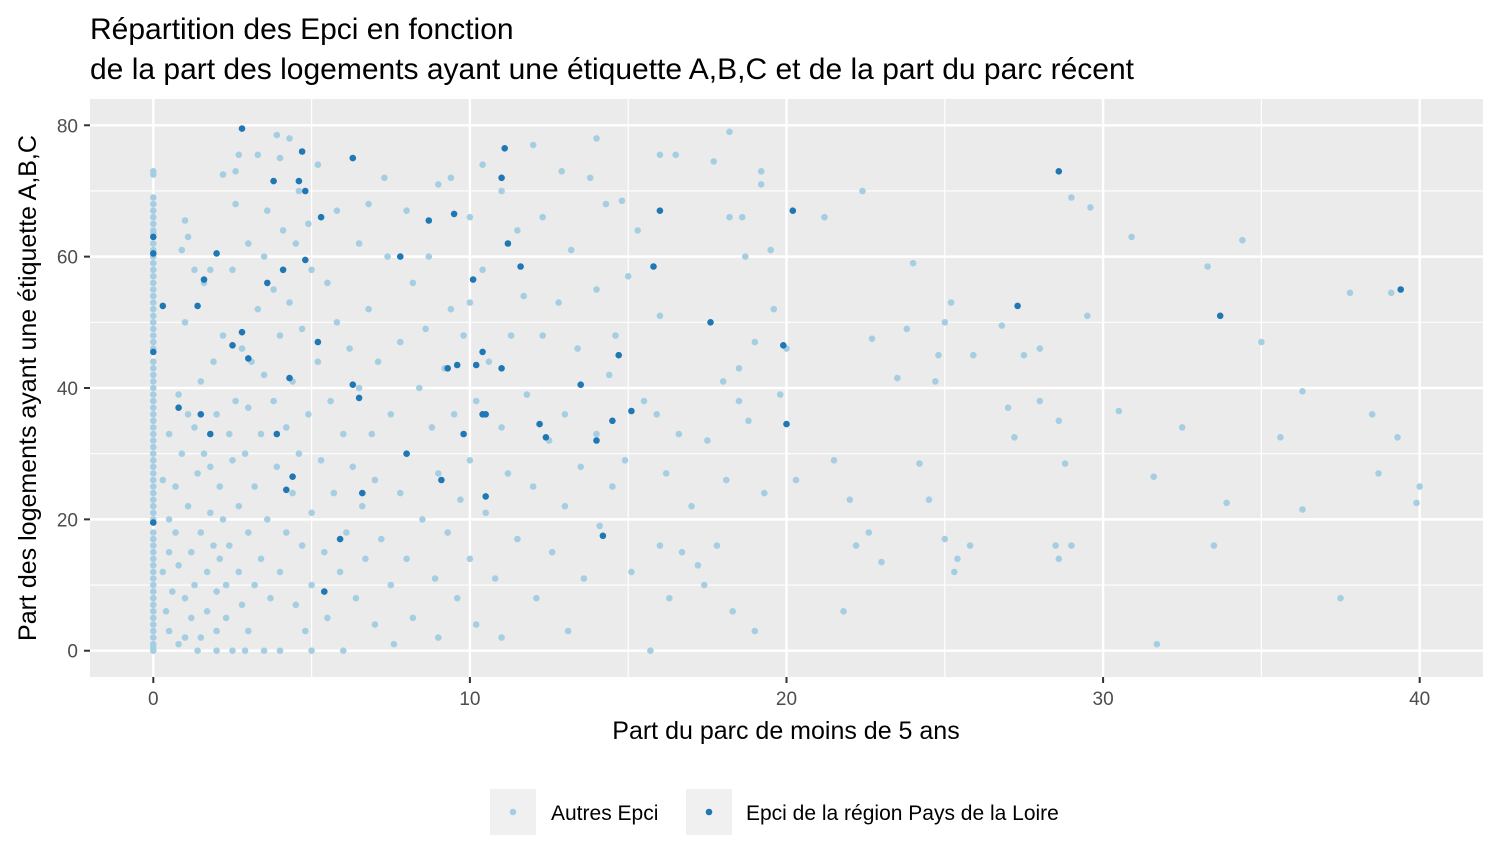 The image size is (1497, 865). What do you see at coordinates (785, 731) in the screenshot?
I see `x-axis-title: Part du parc de moins de 5 ans` at bounding box center [785, 731].